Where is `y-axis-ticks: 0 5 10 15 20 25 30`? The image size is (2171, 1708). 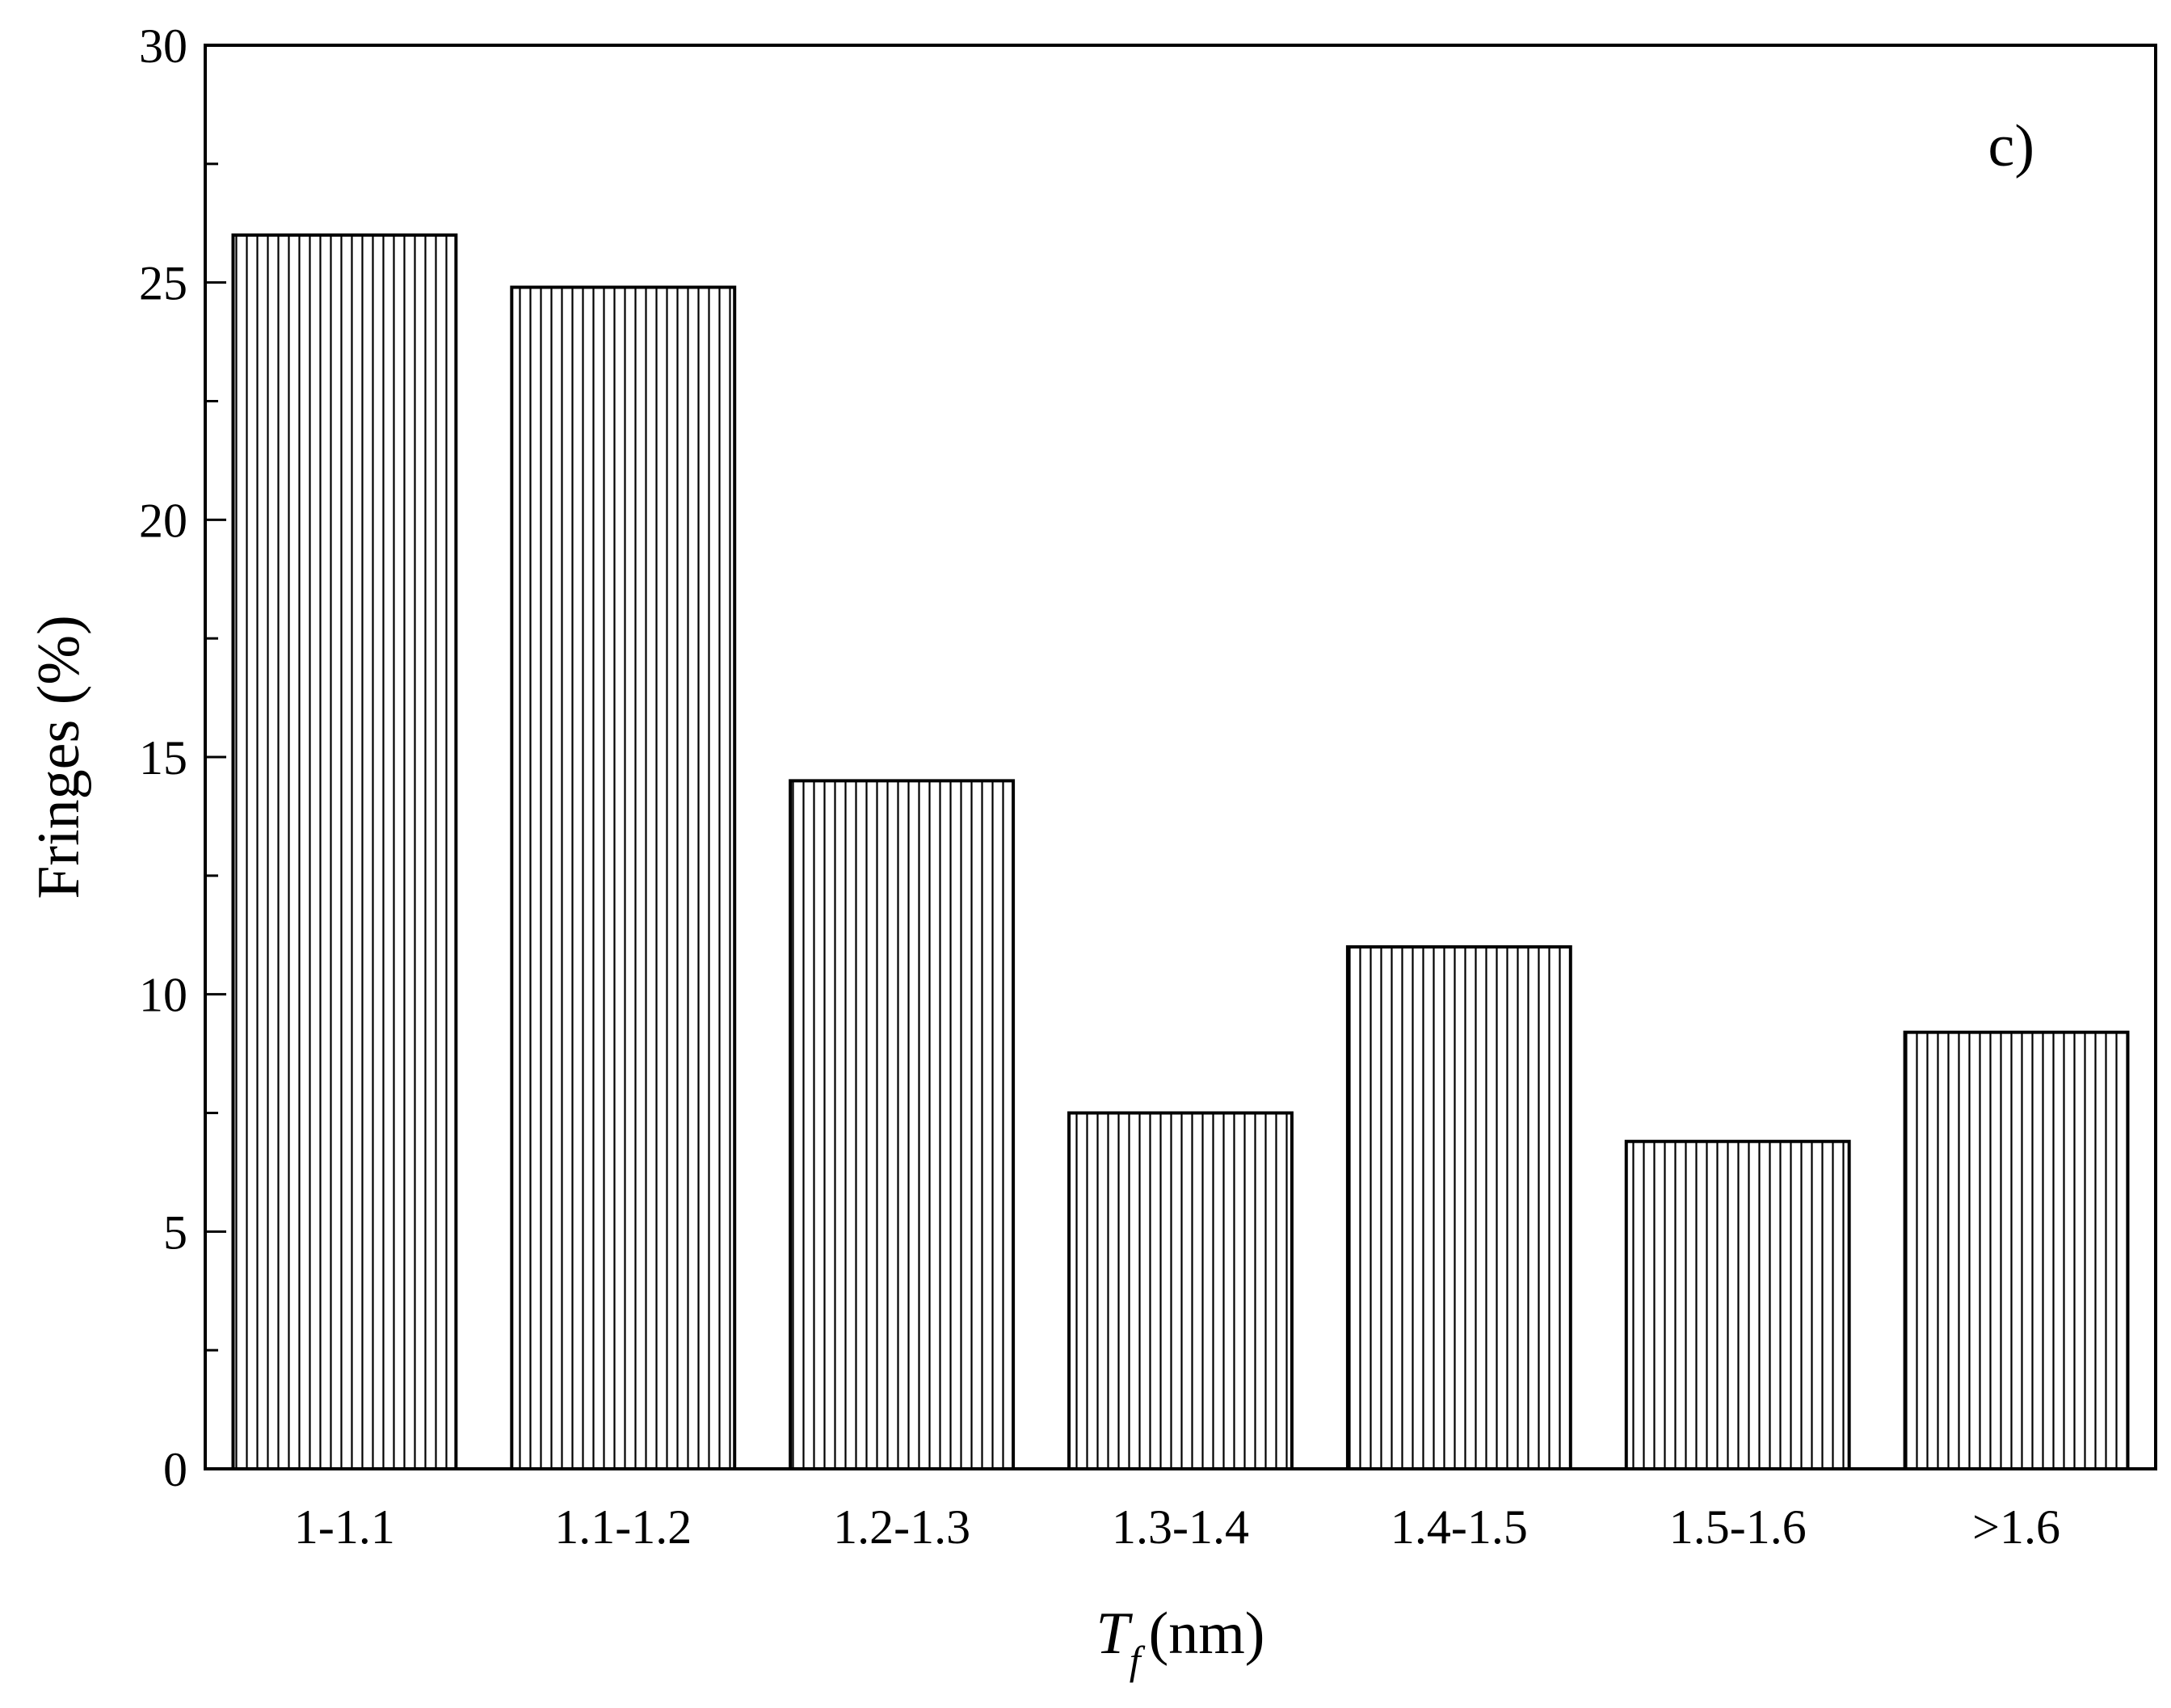 y-axis-ticks: 0 5 10 15 20 25 30 is located at coordinates (182, 757).